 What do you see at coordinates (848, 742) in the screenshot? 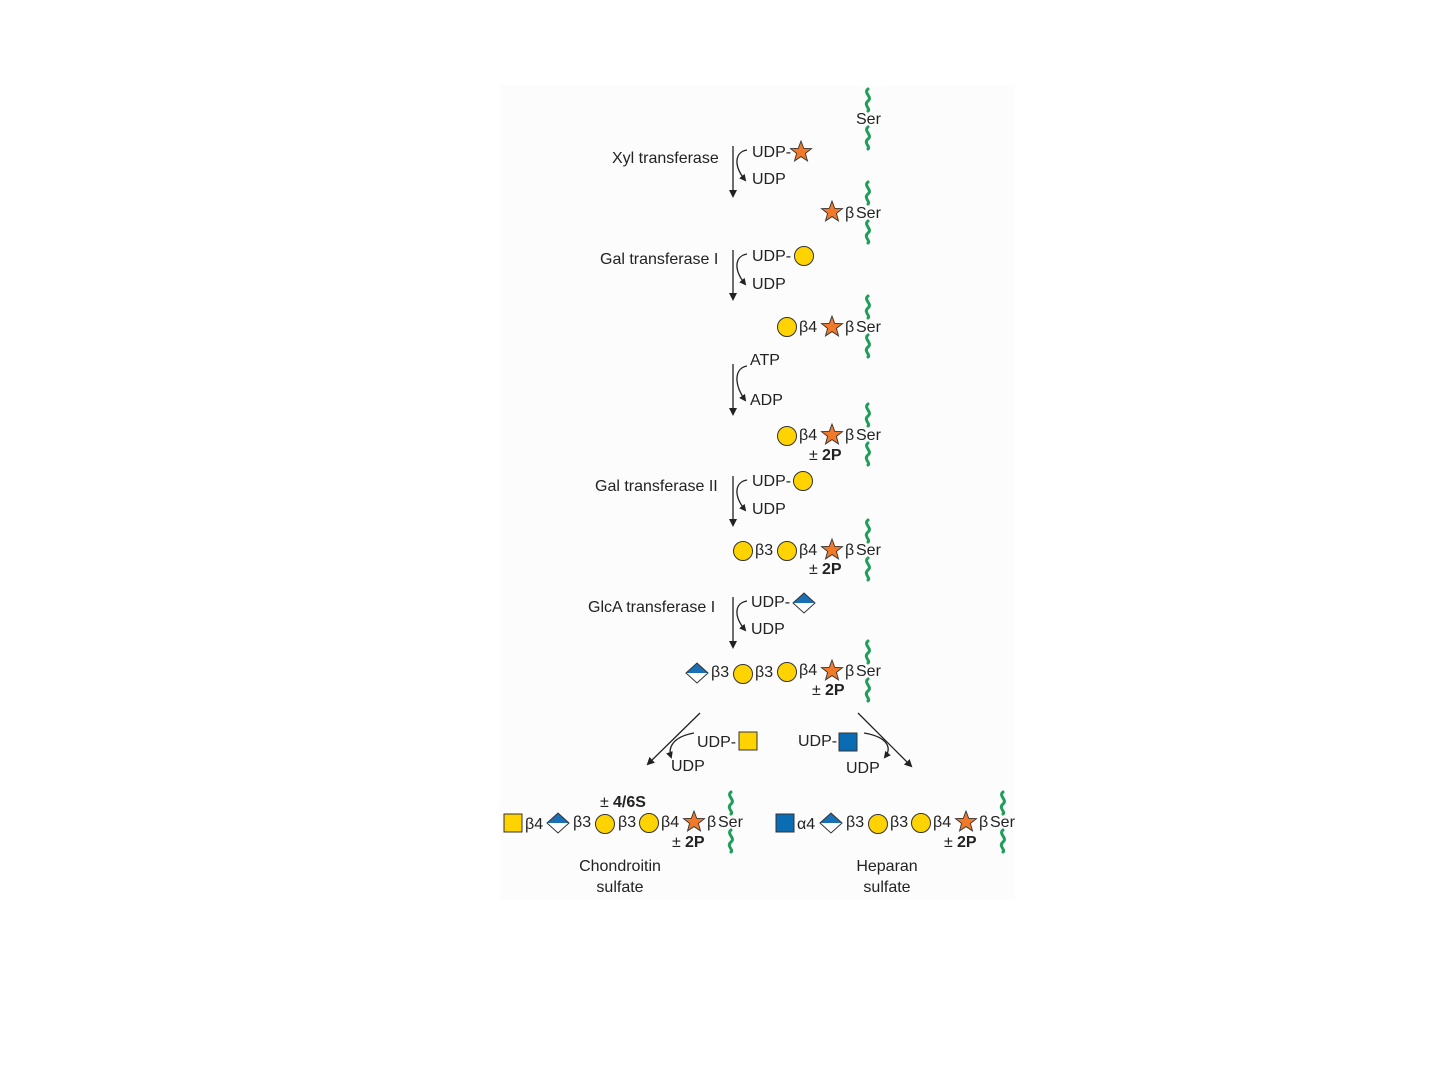
I see `glcnac-square-icon` at bounding box center [848, 742].